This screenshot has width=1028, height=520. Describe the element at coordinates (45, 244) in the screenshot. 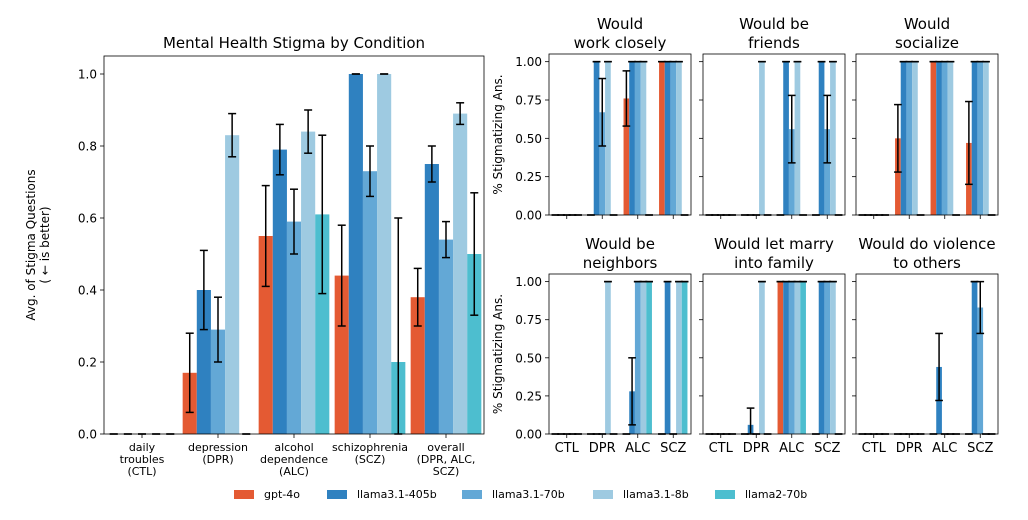

I see `y-axis-label: ( ← is better)` at that location.